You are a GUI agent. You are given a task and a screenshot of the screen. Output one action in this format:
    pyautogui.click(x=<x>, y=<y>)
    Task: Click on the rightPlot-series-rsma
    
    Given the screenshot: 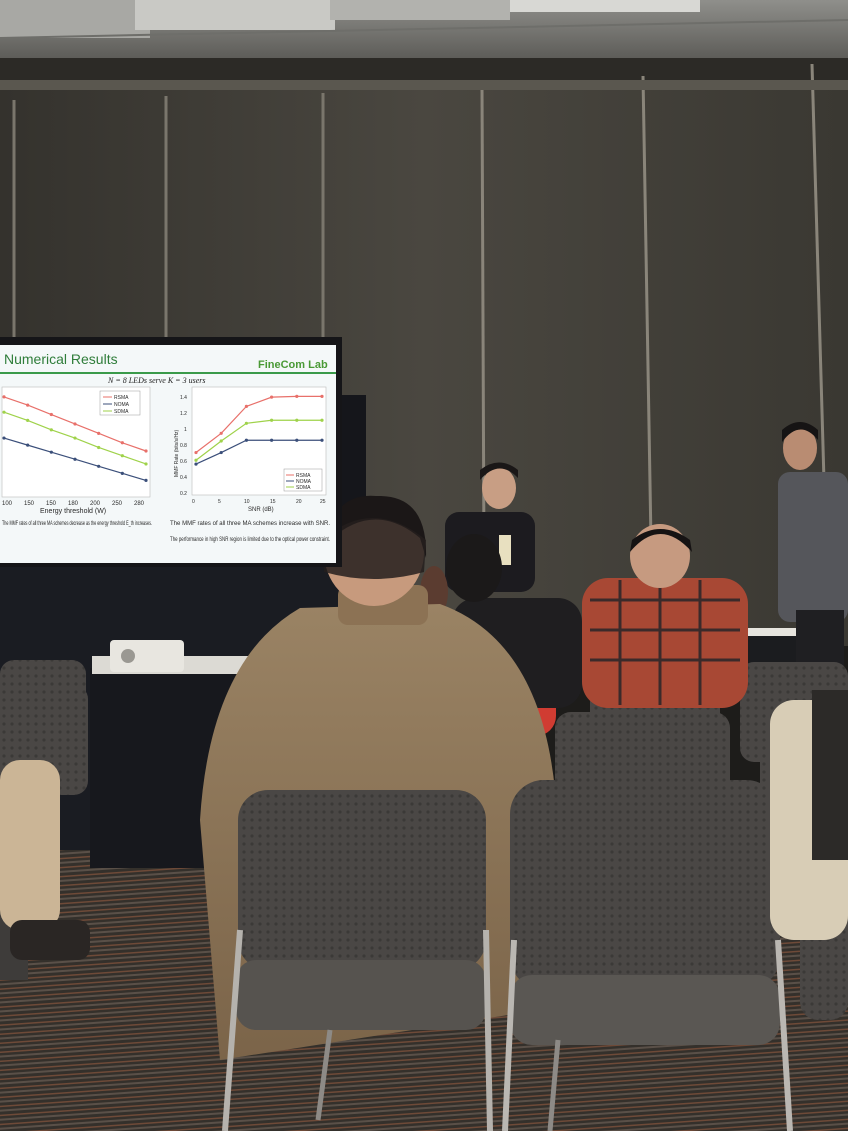 What is the action you would take?
    pyautogui.click(x=258, y=424)
    